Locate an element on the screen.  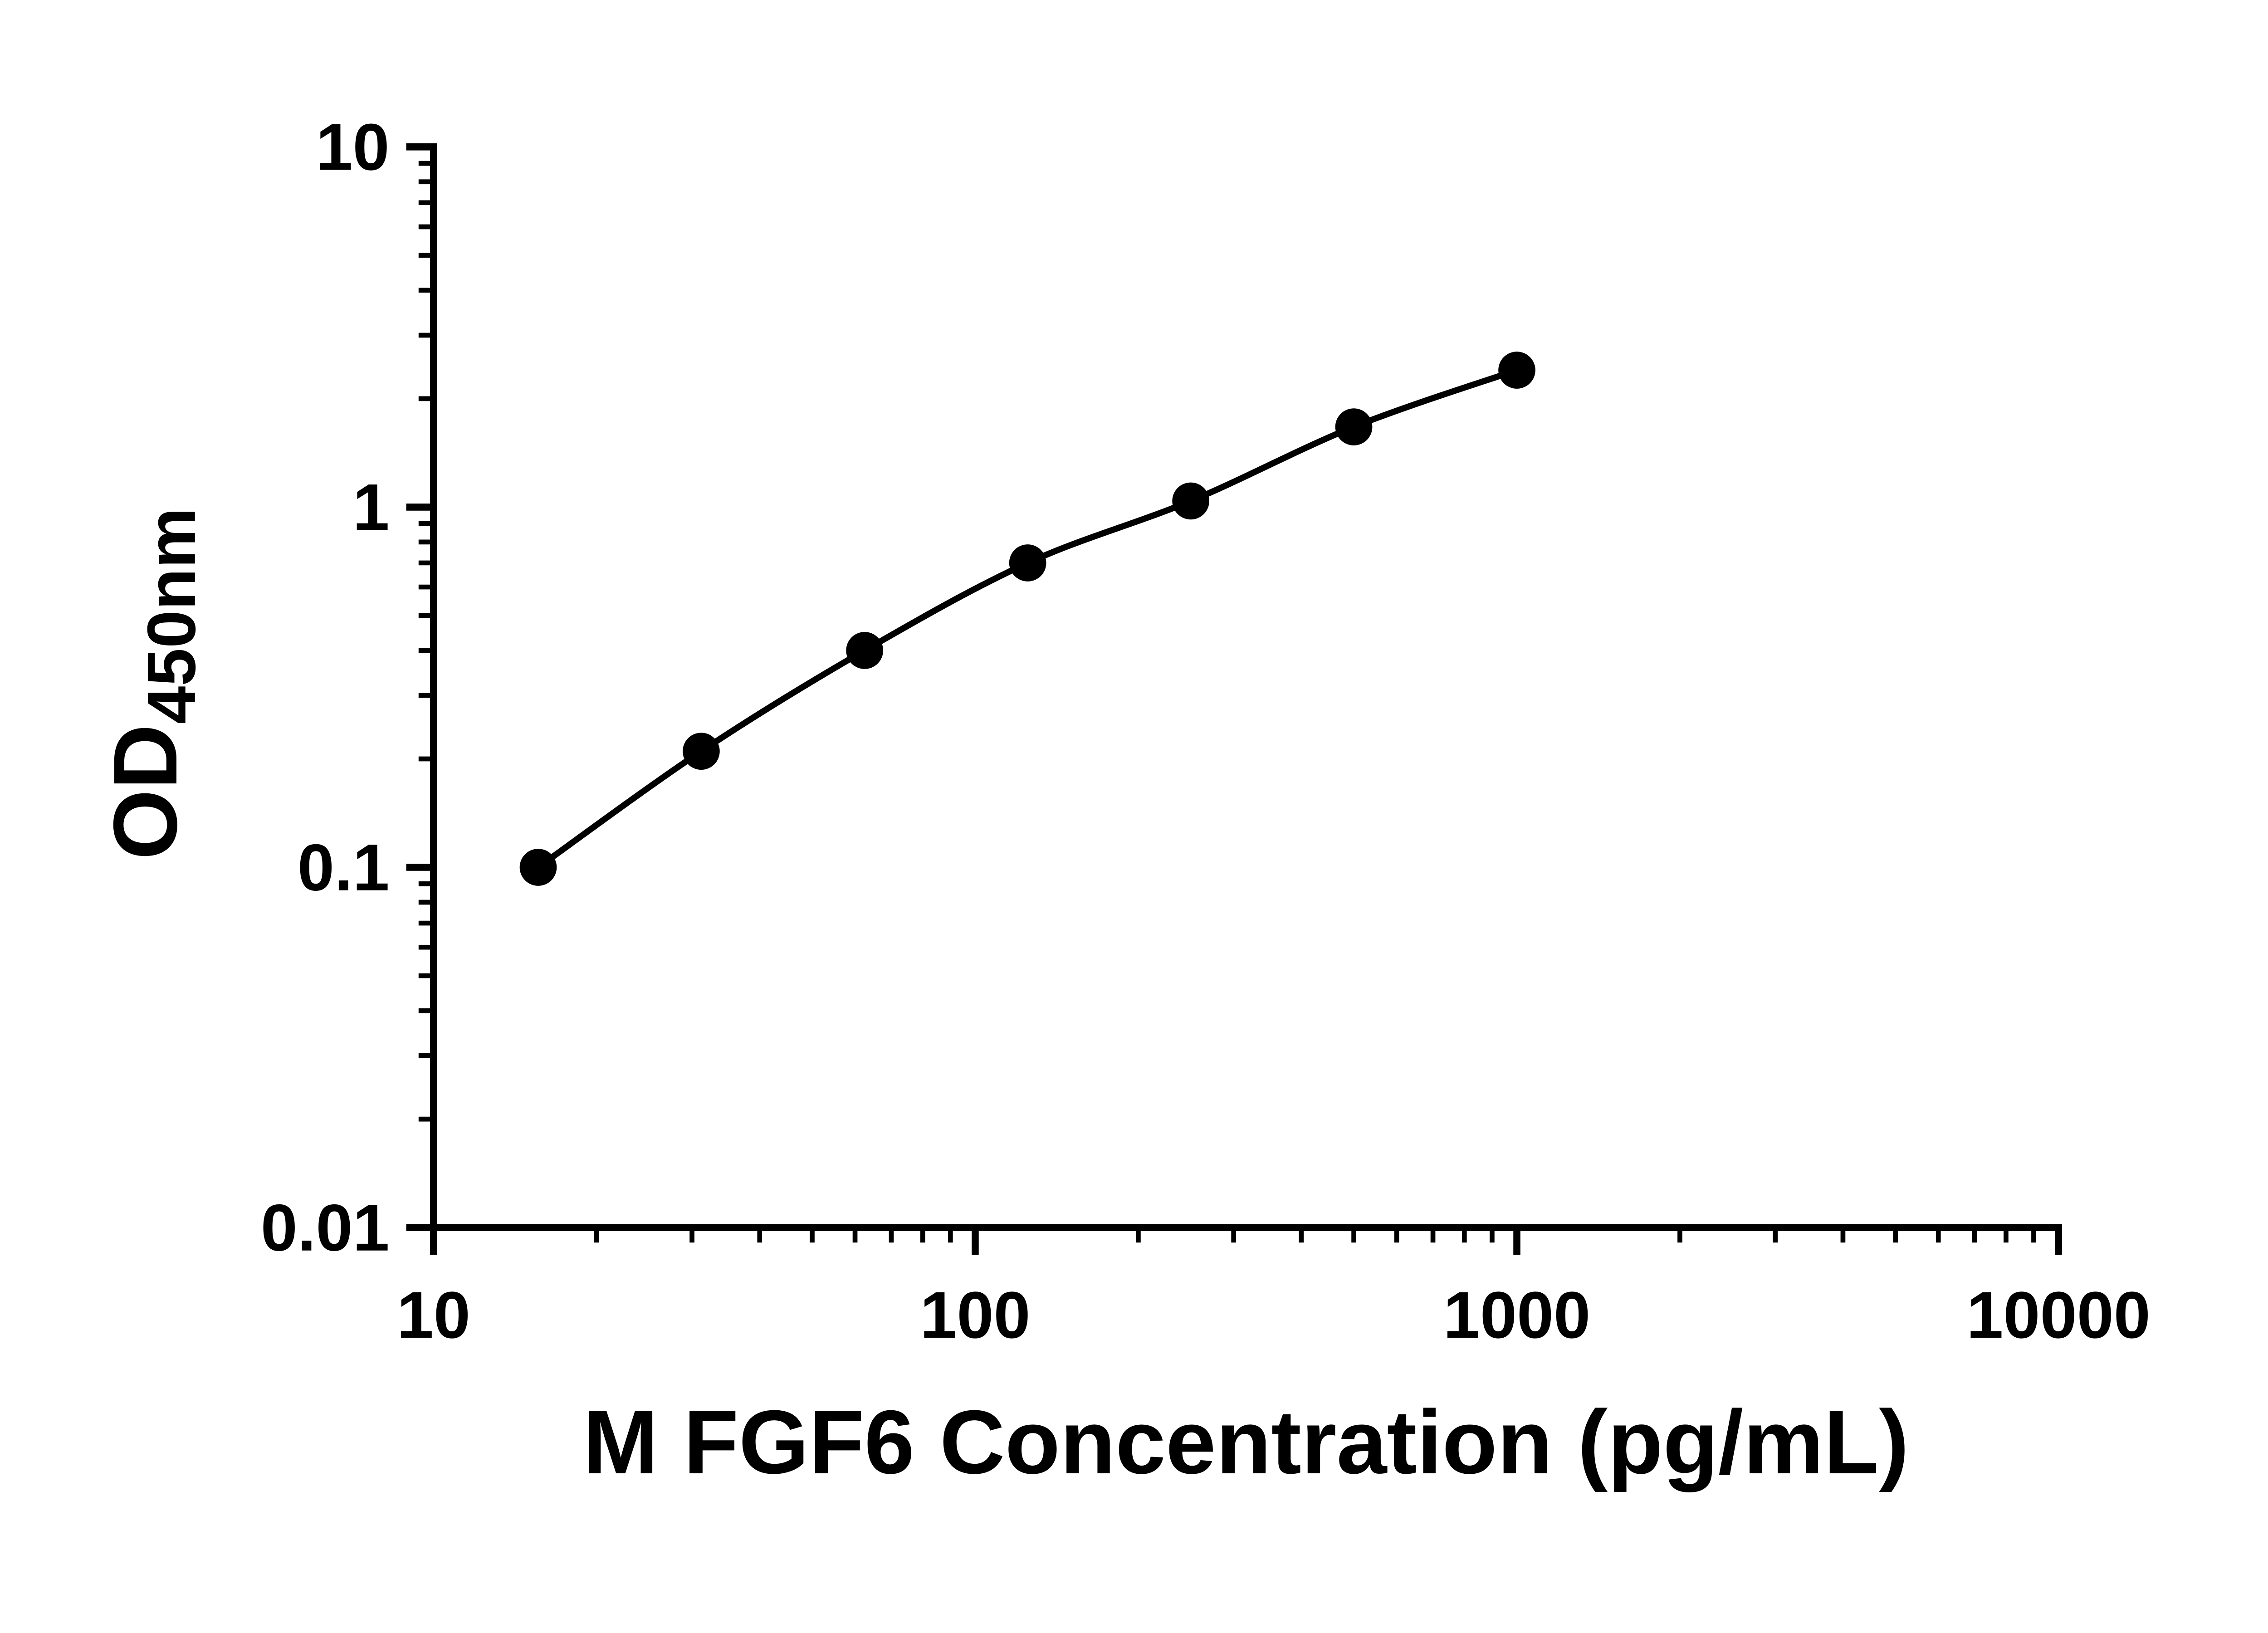
standard-curve-line is located at coordinates (1027, 618).